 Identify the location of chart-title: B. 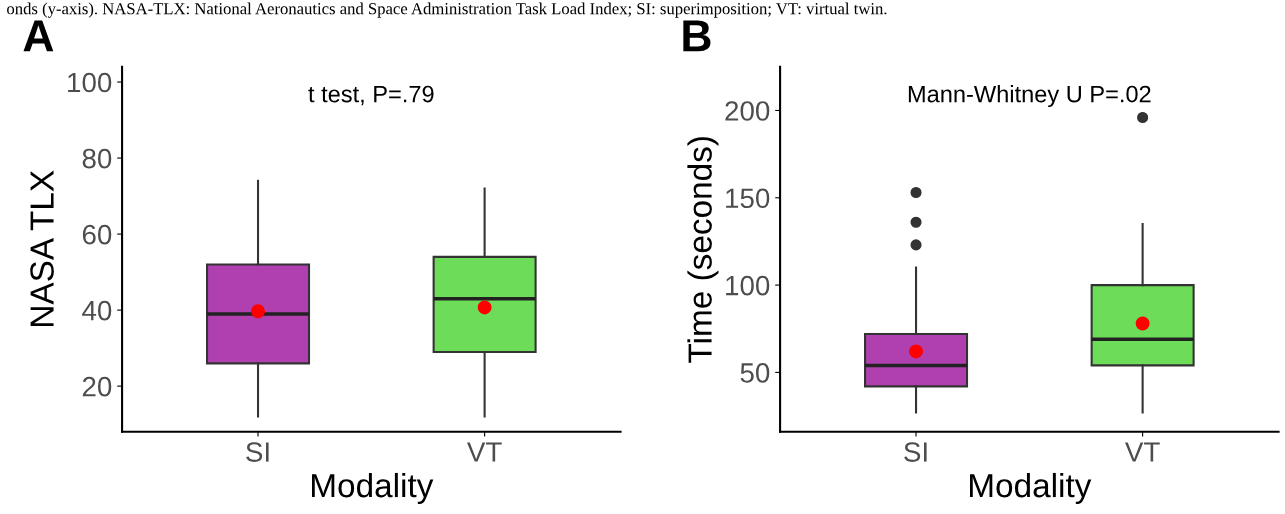
(697, 36).